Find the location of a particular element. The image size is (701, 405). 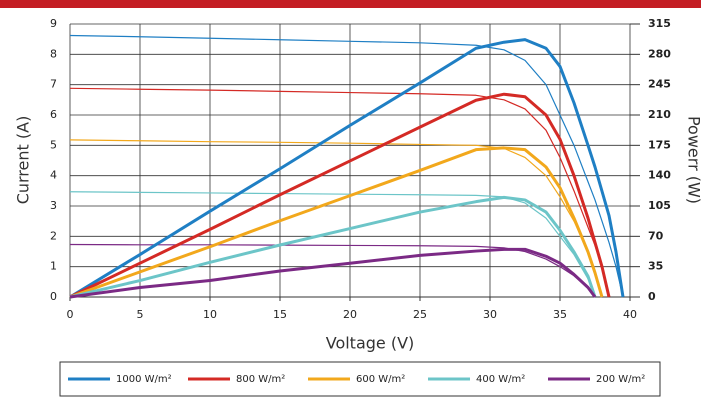

current-line is located at coordinates (332, 270).